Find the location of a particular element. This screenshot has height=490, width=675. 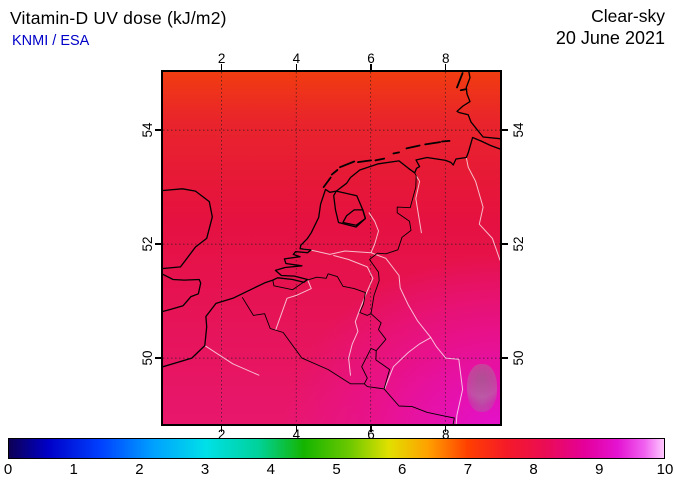

flevoland-polder is located at coordinates (354, 217).